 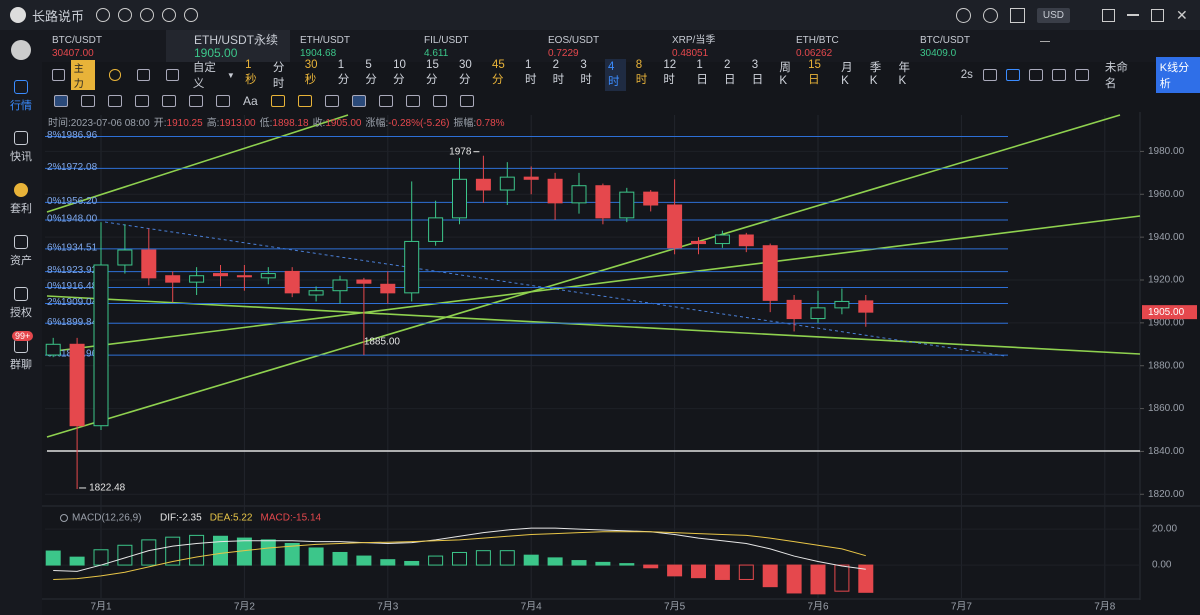 What do you see at coordinates (228, 46) in the screenshot?
I see `symbol-tab: ETH/USDT永续 1905.00` at bounding box center [228, 46].